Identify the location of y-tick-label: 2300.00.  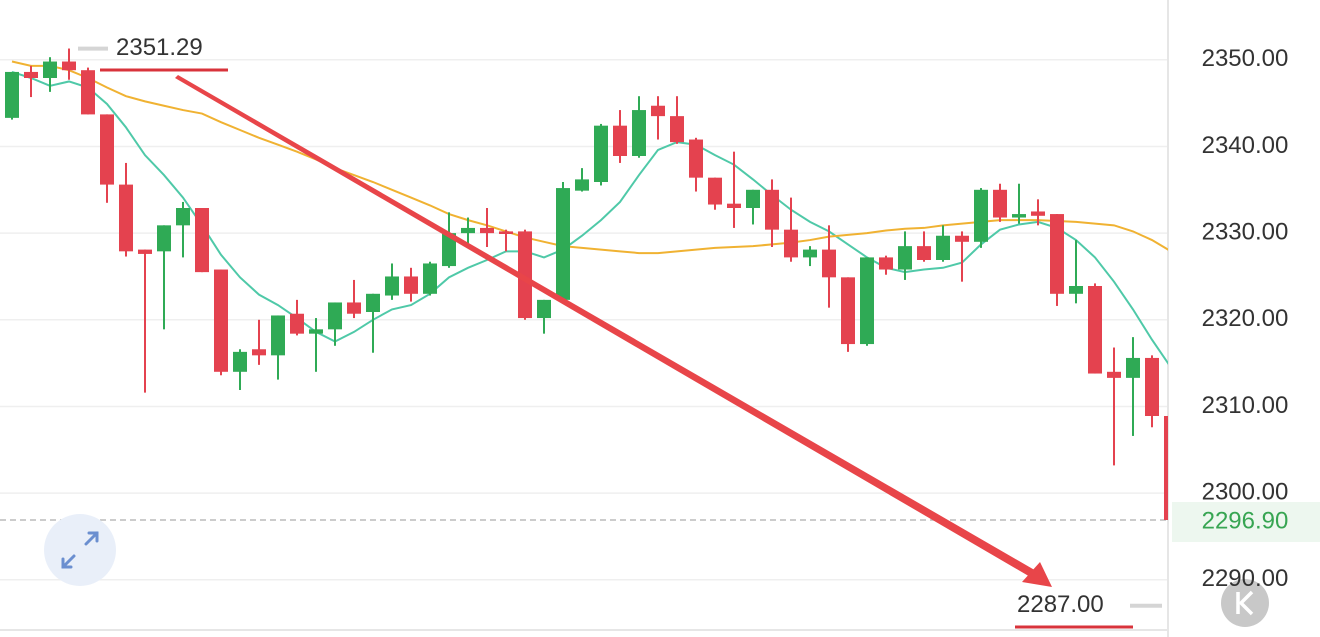
(1245, 491).